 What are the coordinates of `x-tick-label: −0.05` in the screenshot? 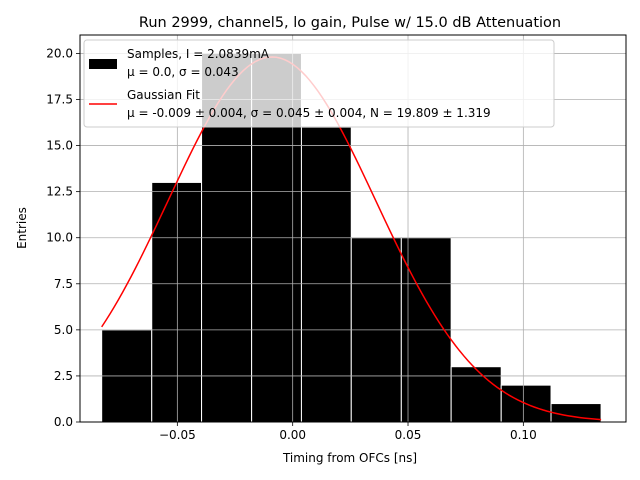 It's located at (177, 435).